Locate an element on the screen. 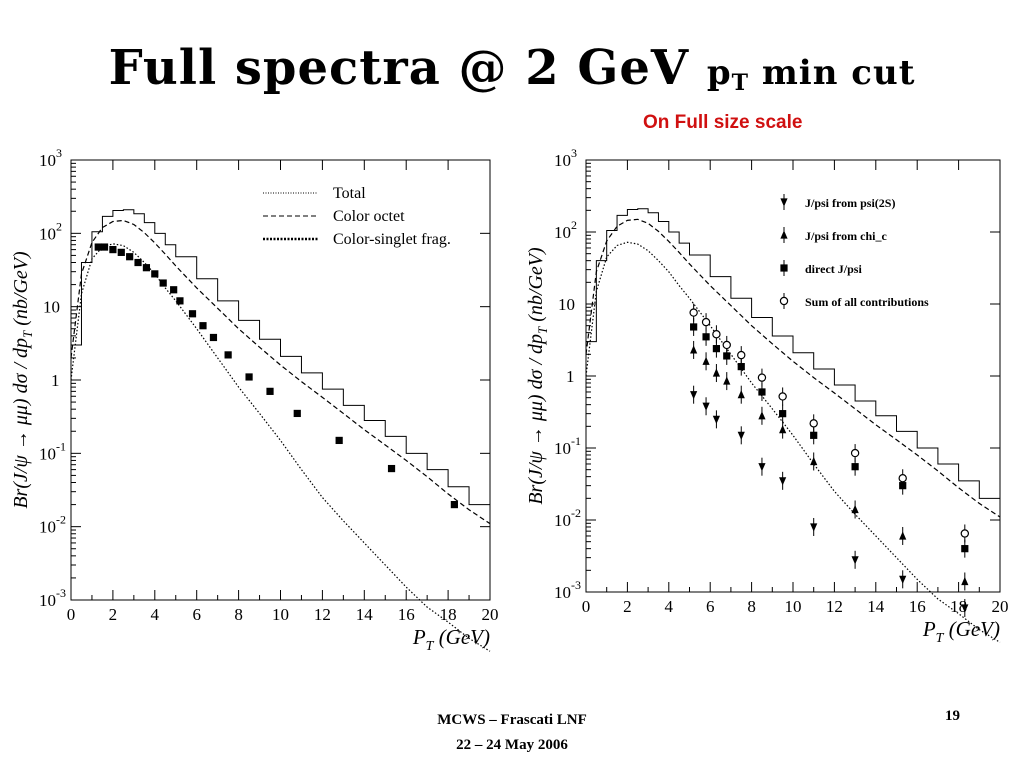 The image size is (1024, 768). footer: MCWS – Frascati LNF 22 – 24 May 2006 is located at coordinates (512, 733).